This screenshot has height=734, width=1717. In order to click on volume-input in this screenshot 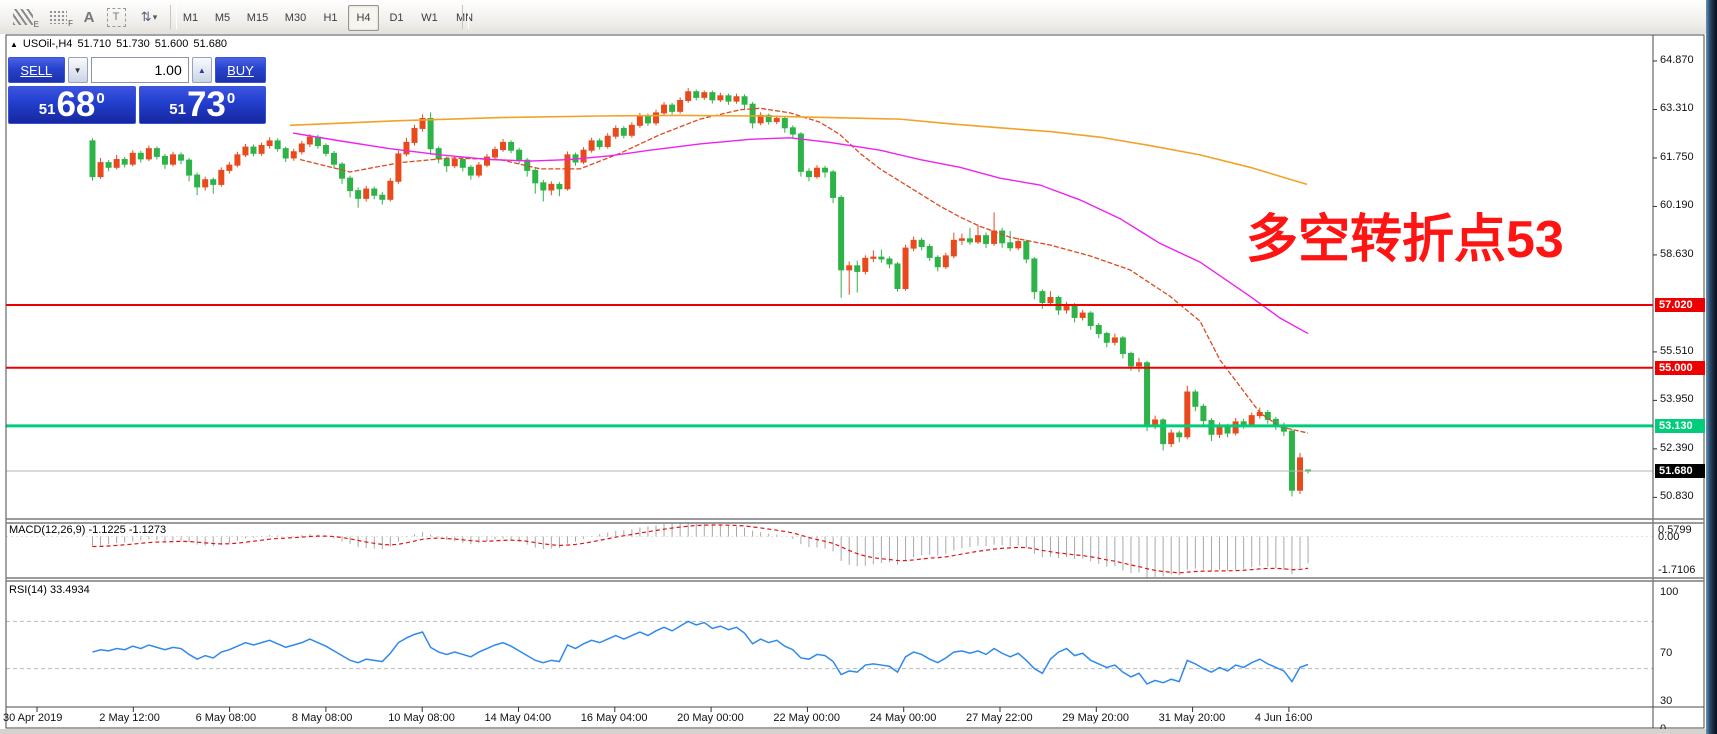, I will do `click(139, 70)`.